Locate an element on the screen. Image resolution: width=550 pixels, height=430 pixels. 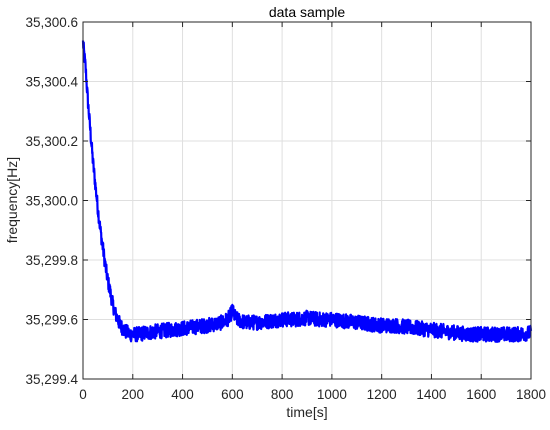
x-tick-label: 400 is located at coordinates (182, 394).